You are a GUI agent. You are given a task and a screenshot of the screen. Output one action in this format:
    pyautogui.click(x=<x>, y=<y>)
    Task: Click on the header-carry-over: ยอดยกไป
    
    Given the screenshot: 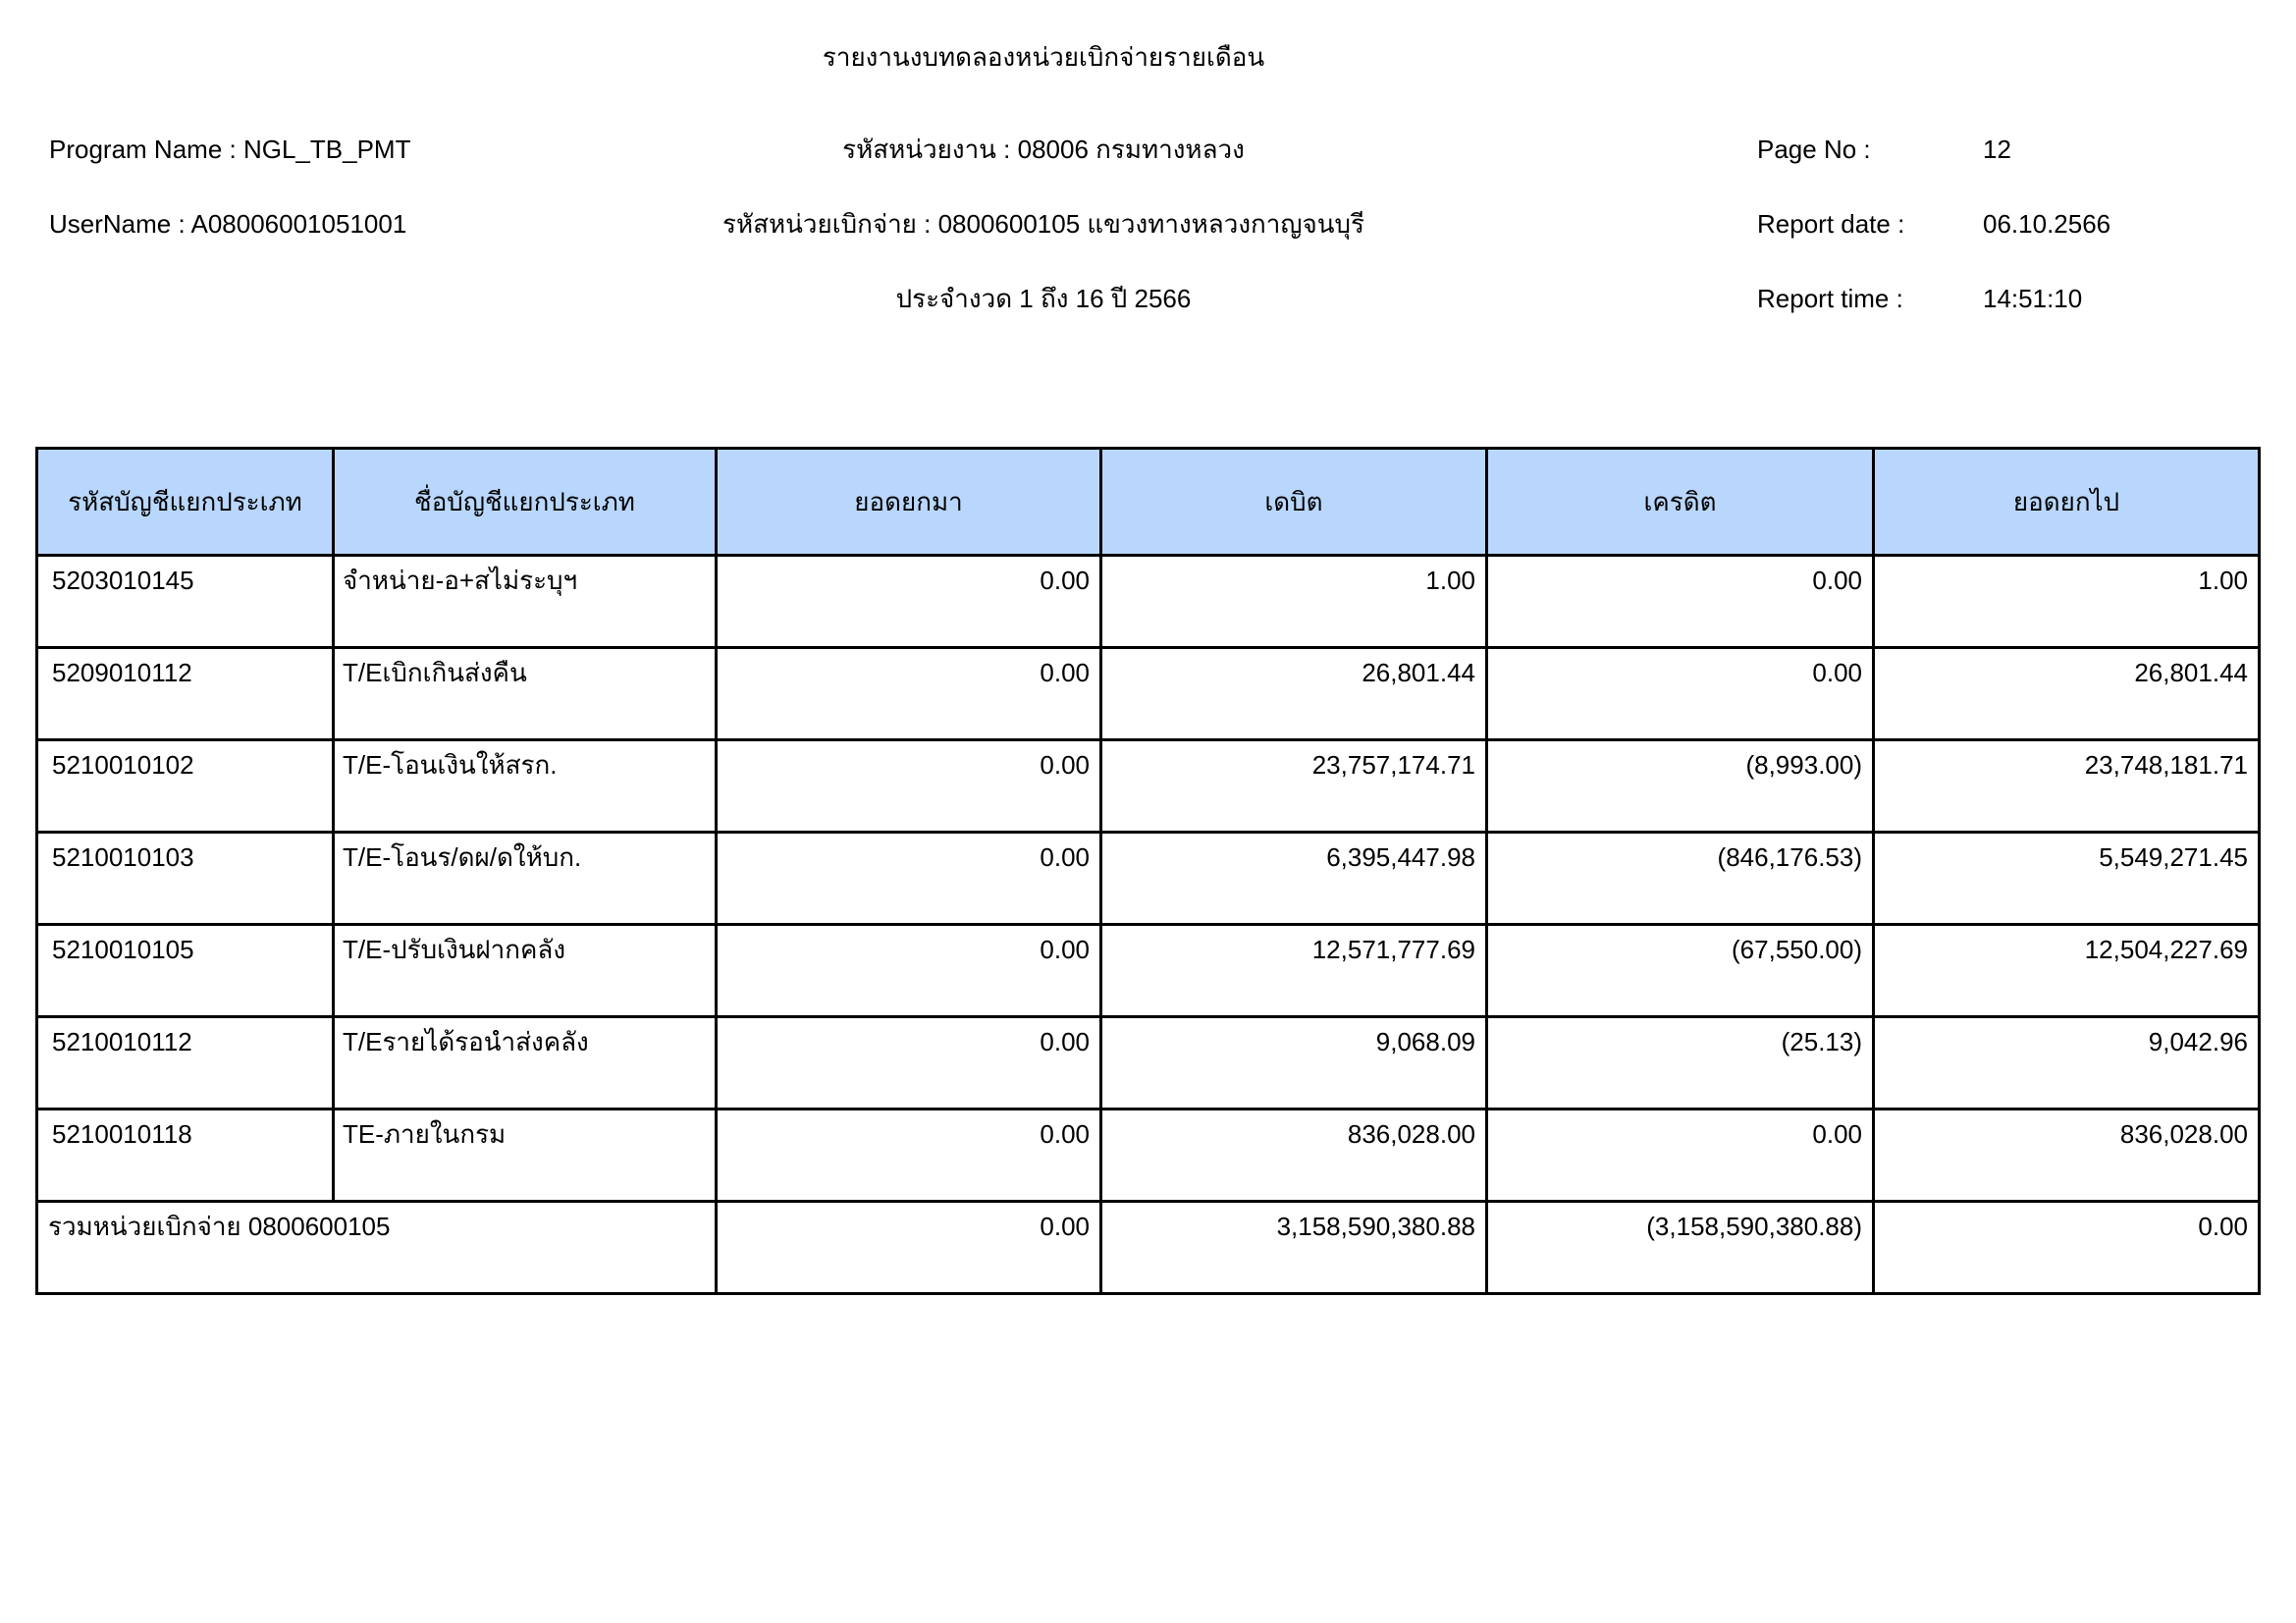 What is the action you would take?
    pyautogui.click(x=2066, y=502)
    